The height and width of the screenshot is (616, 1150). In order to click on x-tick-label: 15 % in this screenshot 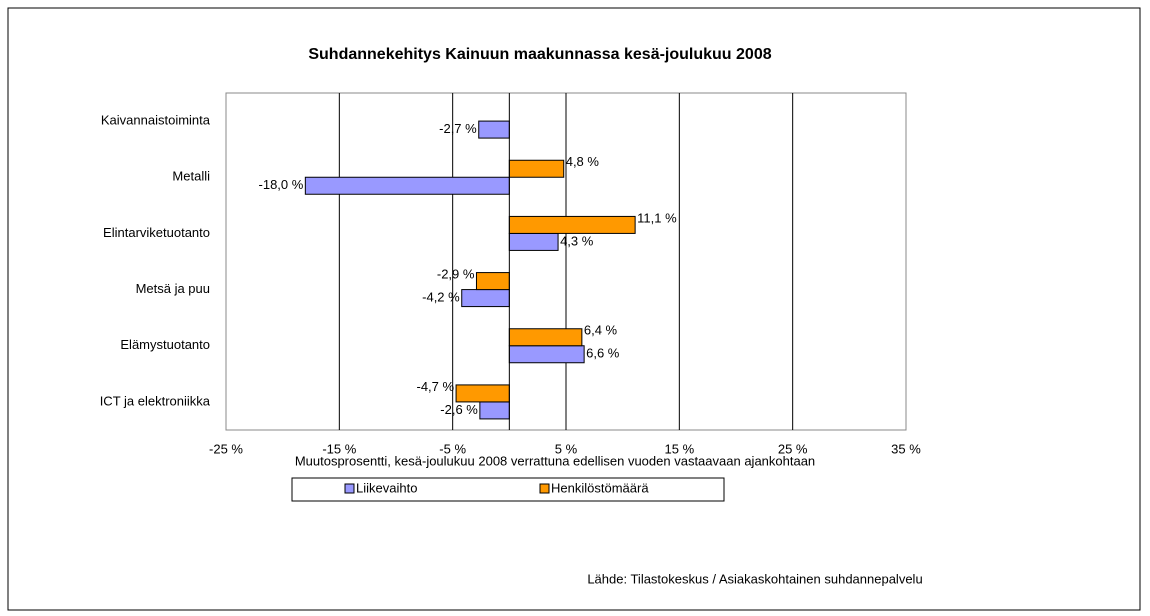, I will do `click(680, 448)`.